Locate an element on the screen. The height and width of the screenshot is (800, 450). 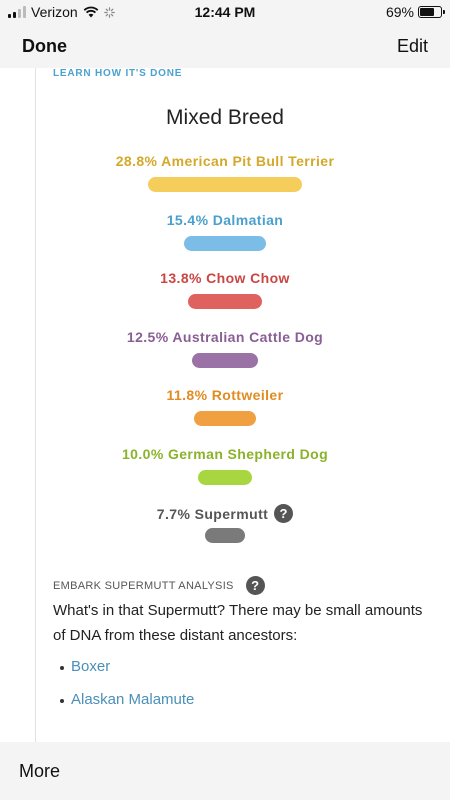
more-button: More is located at coordinates (40, 771).